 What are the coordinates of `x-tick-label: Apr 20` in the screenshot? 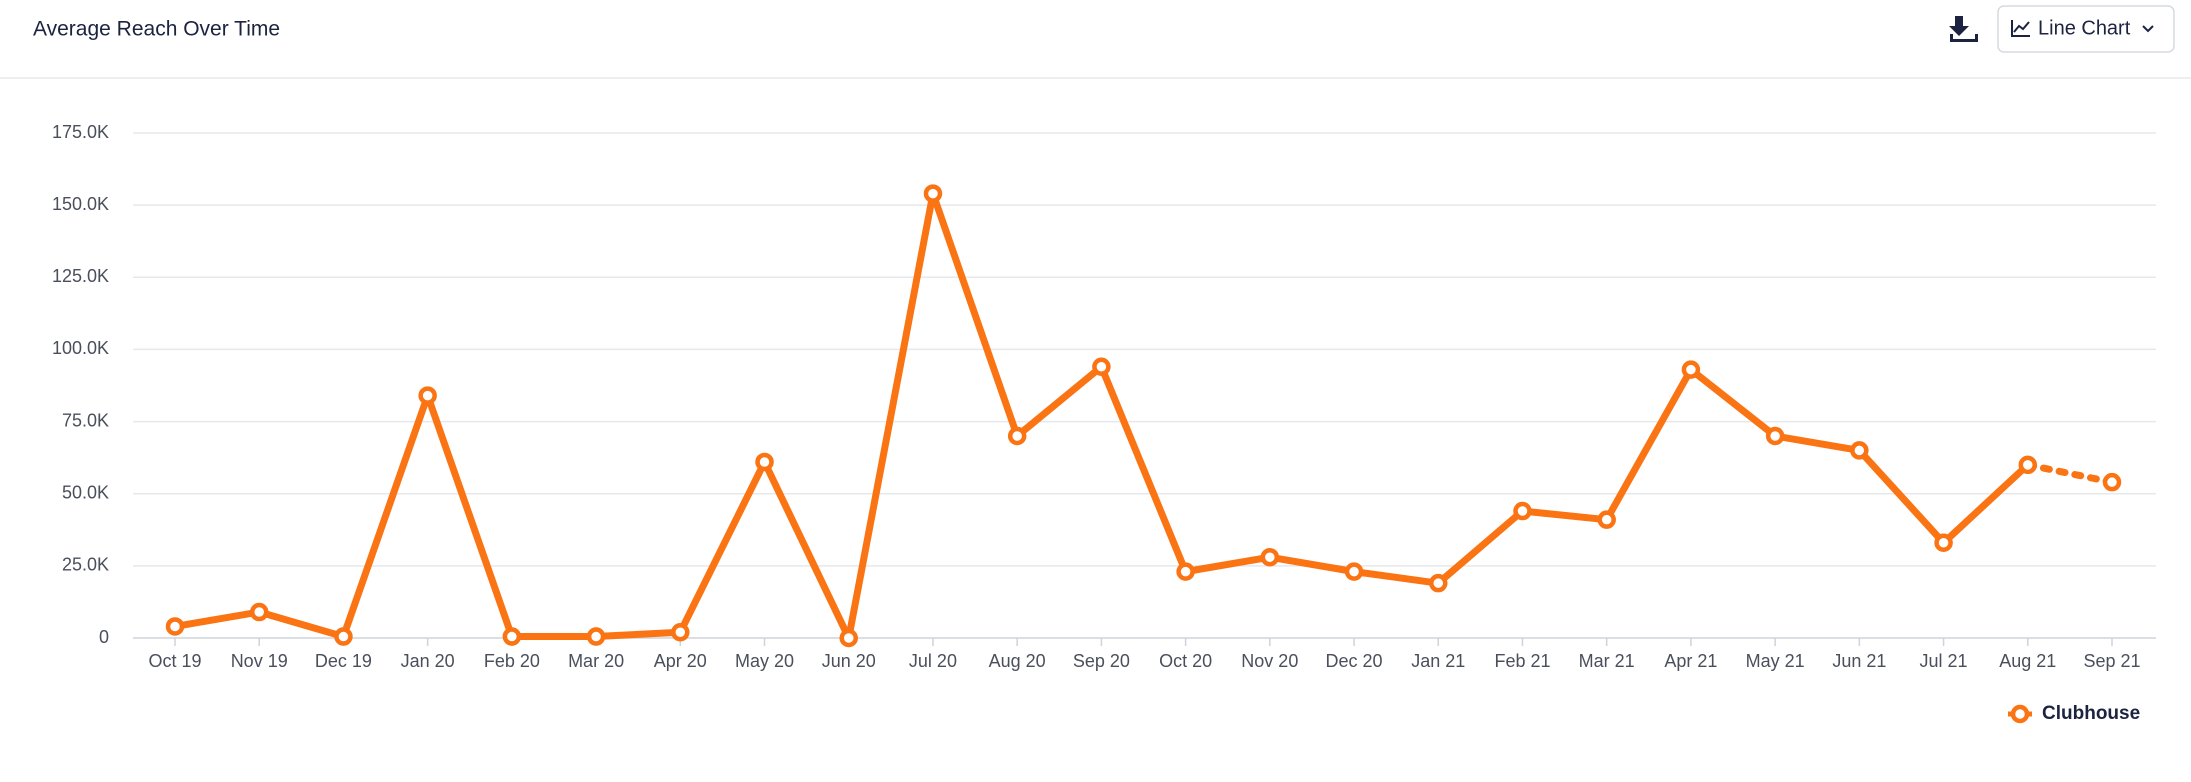 It's located at (680, 661).